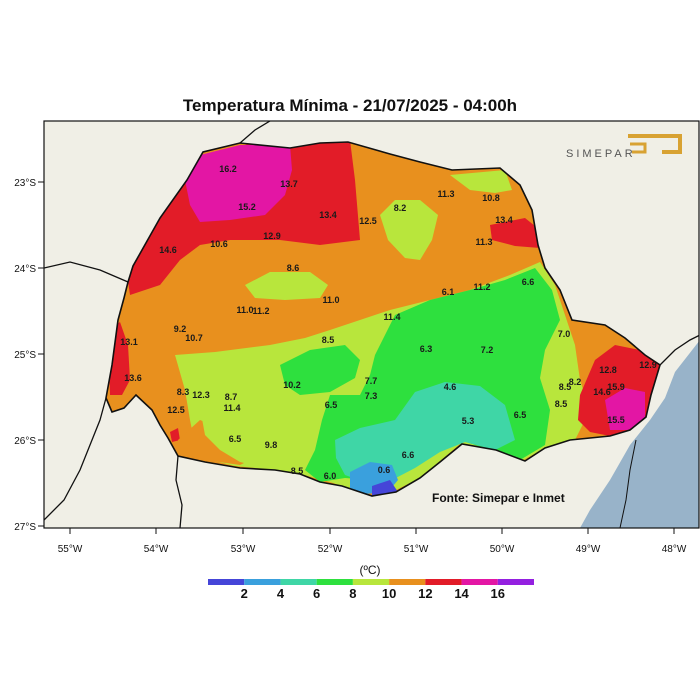 The height and width of the screenshot is (700, 700). What do you see at coordinates (244, 310) in the screenshot?
I see `station-value: 11.0` at bounding box center [244, 310].